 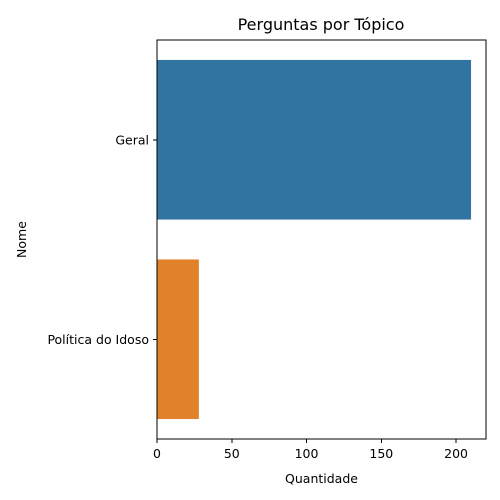 I want to click on x-tick-label: 200, so click(x=456, y=453).